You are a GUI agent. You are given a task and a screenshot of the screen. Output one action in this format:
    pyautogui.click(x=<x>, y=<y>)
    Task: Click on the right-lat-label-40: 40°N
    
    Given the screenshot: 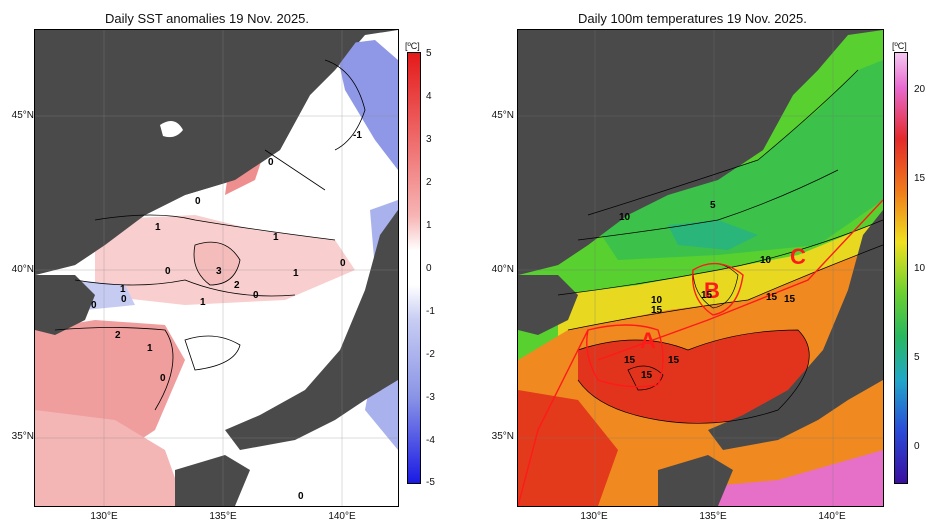 What is the action you would take?
    pyautogui.click(x=502, y=269)
    